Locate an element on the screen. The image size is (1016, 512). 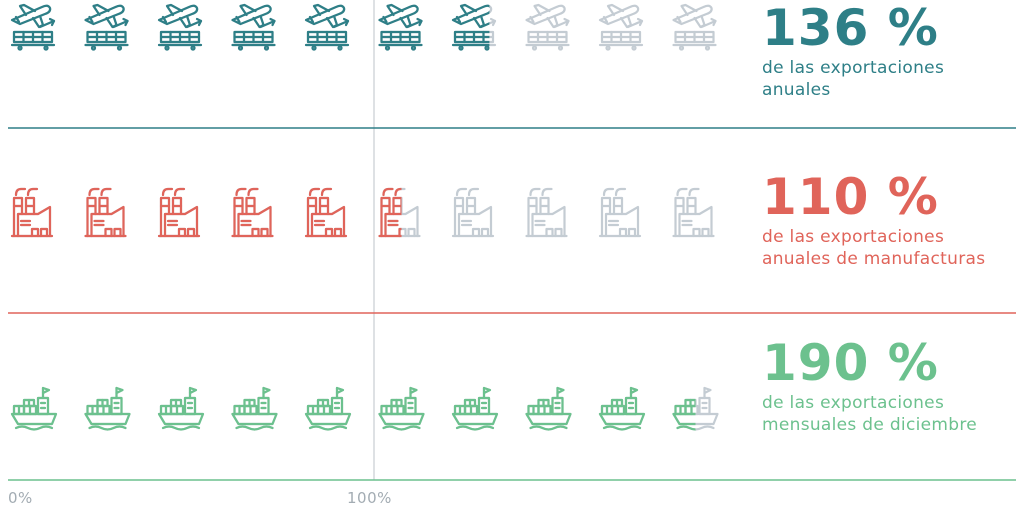
axis-label-0: 0% is located at coordinates (20, 498).